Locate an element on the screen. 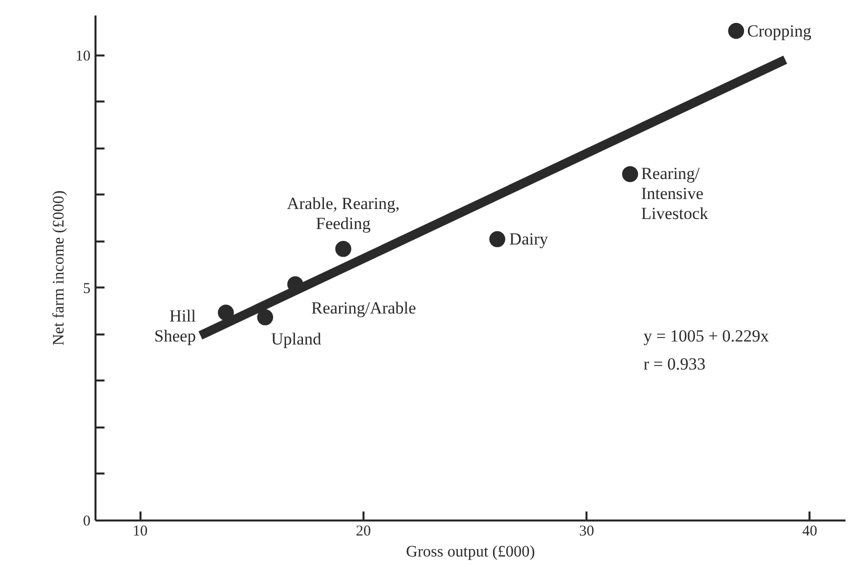  annotation: r = 0.933 is located at coordinates (675, 364).